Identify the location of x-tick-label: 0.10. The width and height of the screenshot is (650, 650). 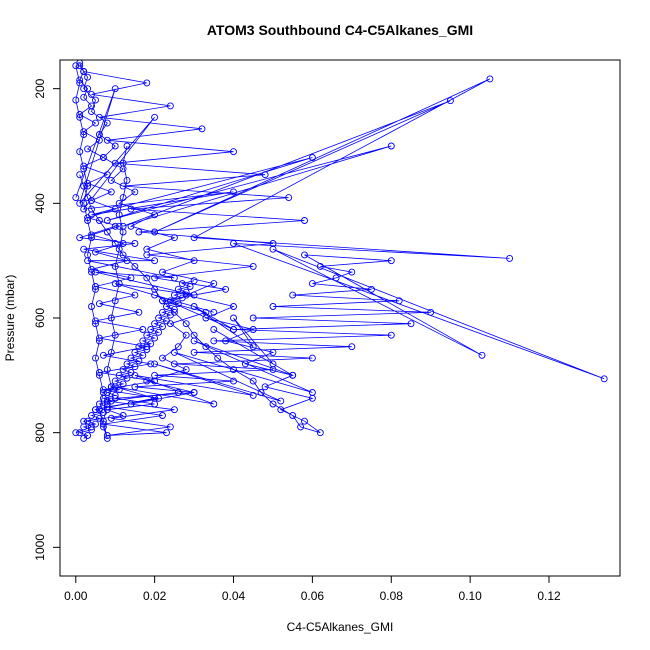
(470, 596).